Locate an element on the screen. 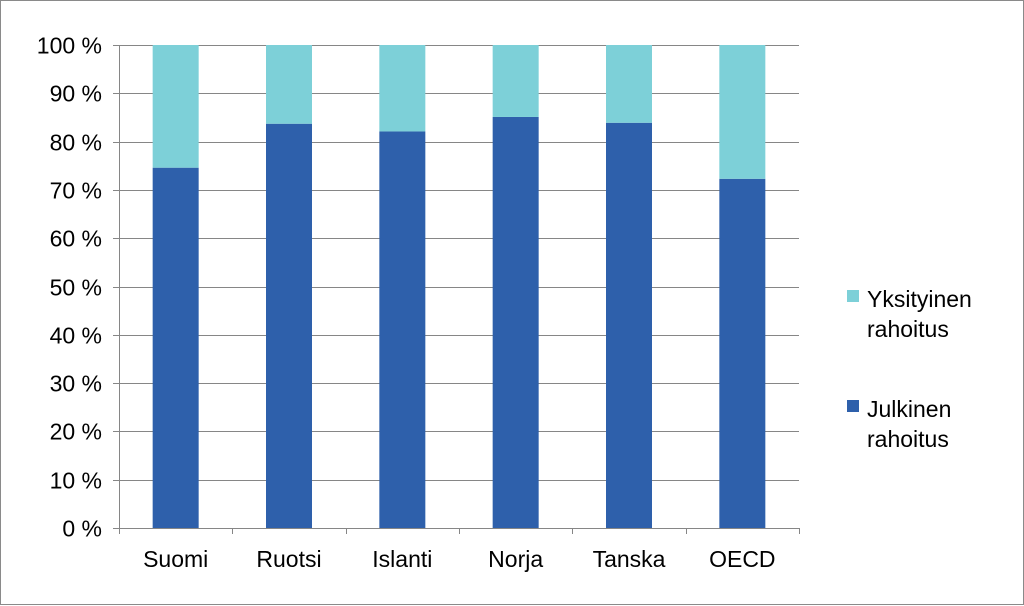 The image size is (1024, 606). x-category-label: Norja is located at coordinates (515, 559).